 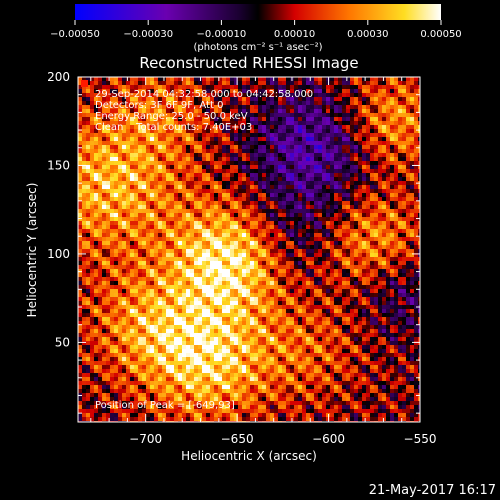 I want to click on colorbar-tick-label: 0.00030, so click(x=367, y=34).